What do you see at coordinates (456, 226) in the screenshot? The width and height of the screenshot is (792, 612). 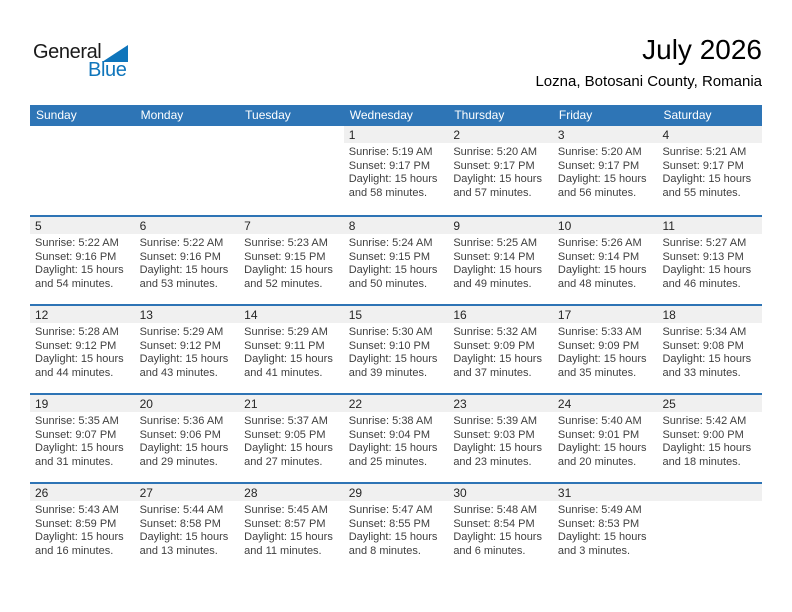 I see `day-number: 9` at bounding box center [456, 226].